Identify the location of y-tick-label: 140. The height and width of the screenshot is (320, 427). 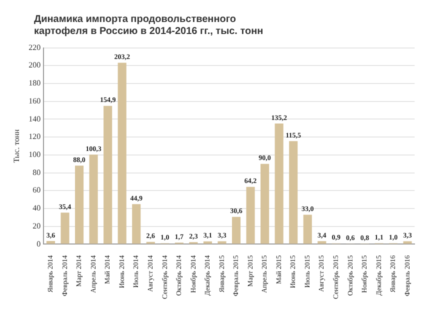
(34, 119).